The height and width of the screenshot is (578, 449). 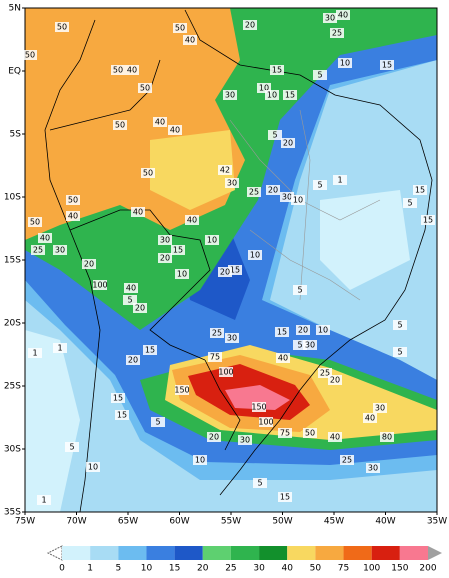 What do you see at coordinates (12, 198) in the screenshot?
I see `lat-label: 10S` at bounding box center [12, 198].